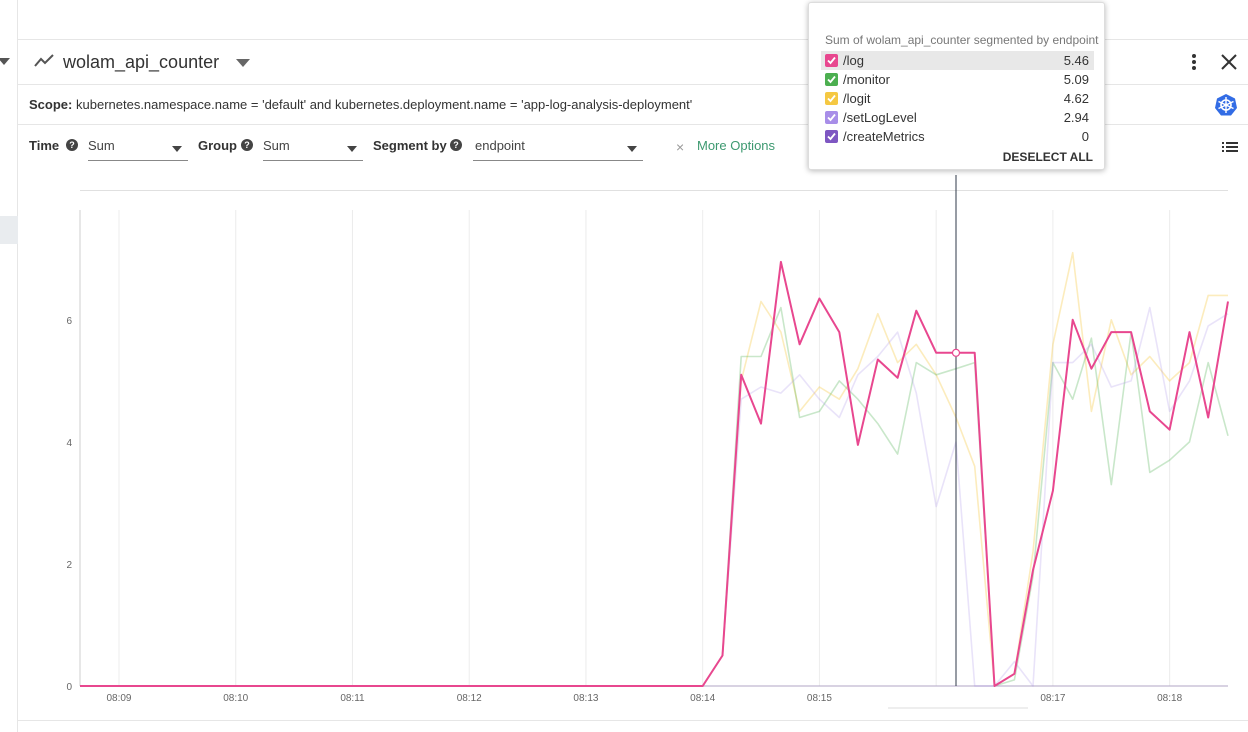 The height and width of the screenshot is (732, 1248). What do you see at coordinates (957, 136) in the screenshot?
I see `tooltip-row-createmetrics: /createMetrics 0` at bounding box center [957, 136].